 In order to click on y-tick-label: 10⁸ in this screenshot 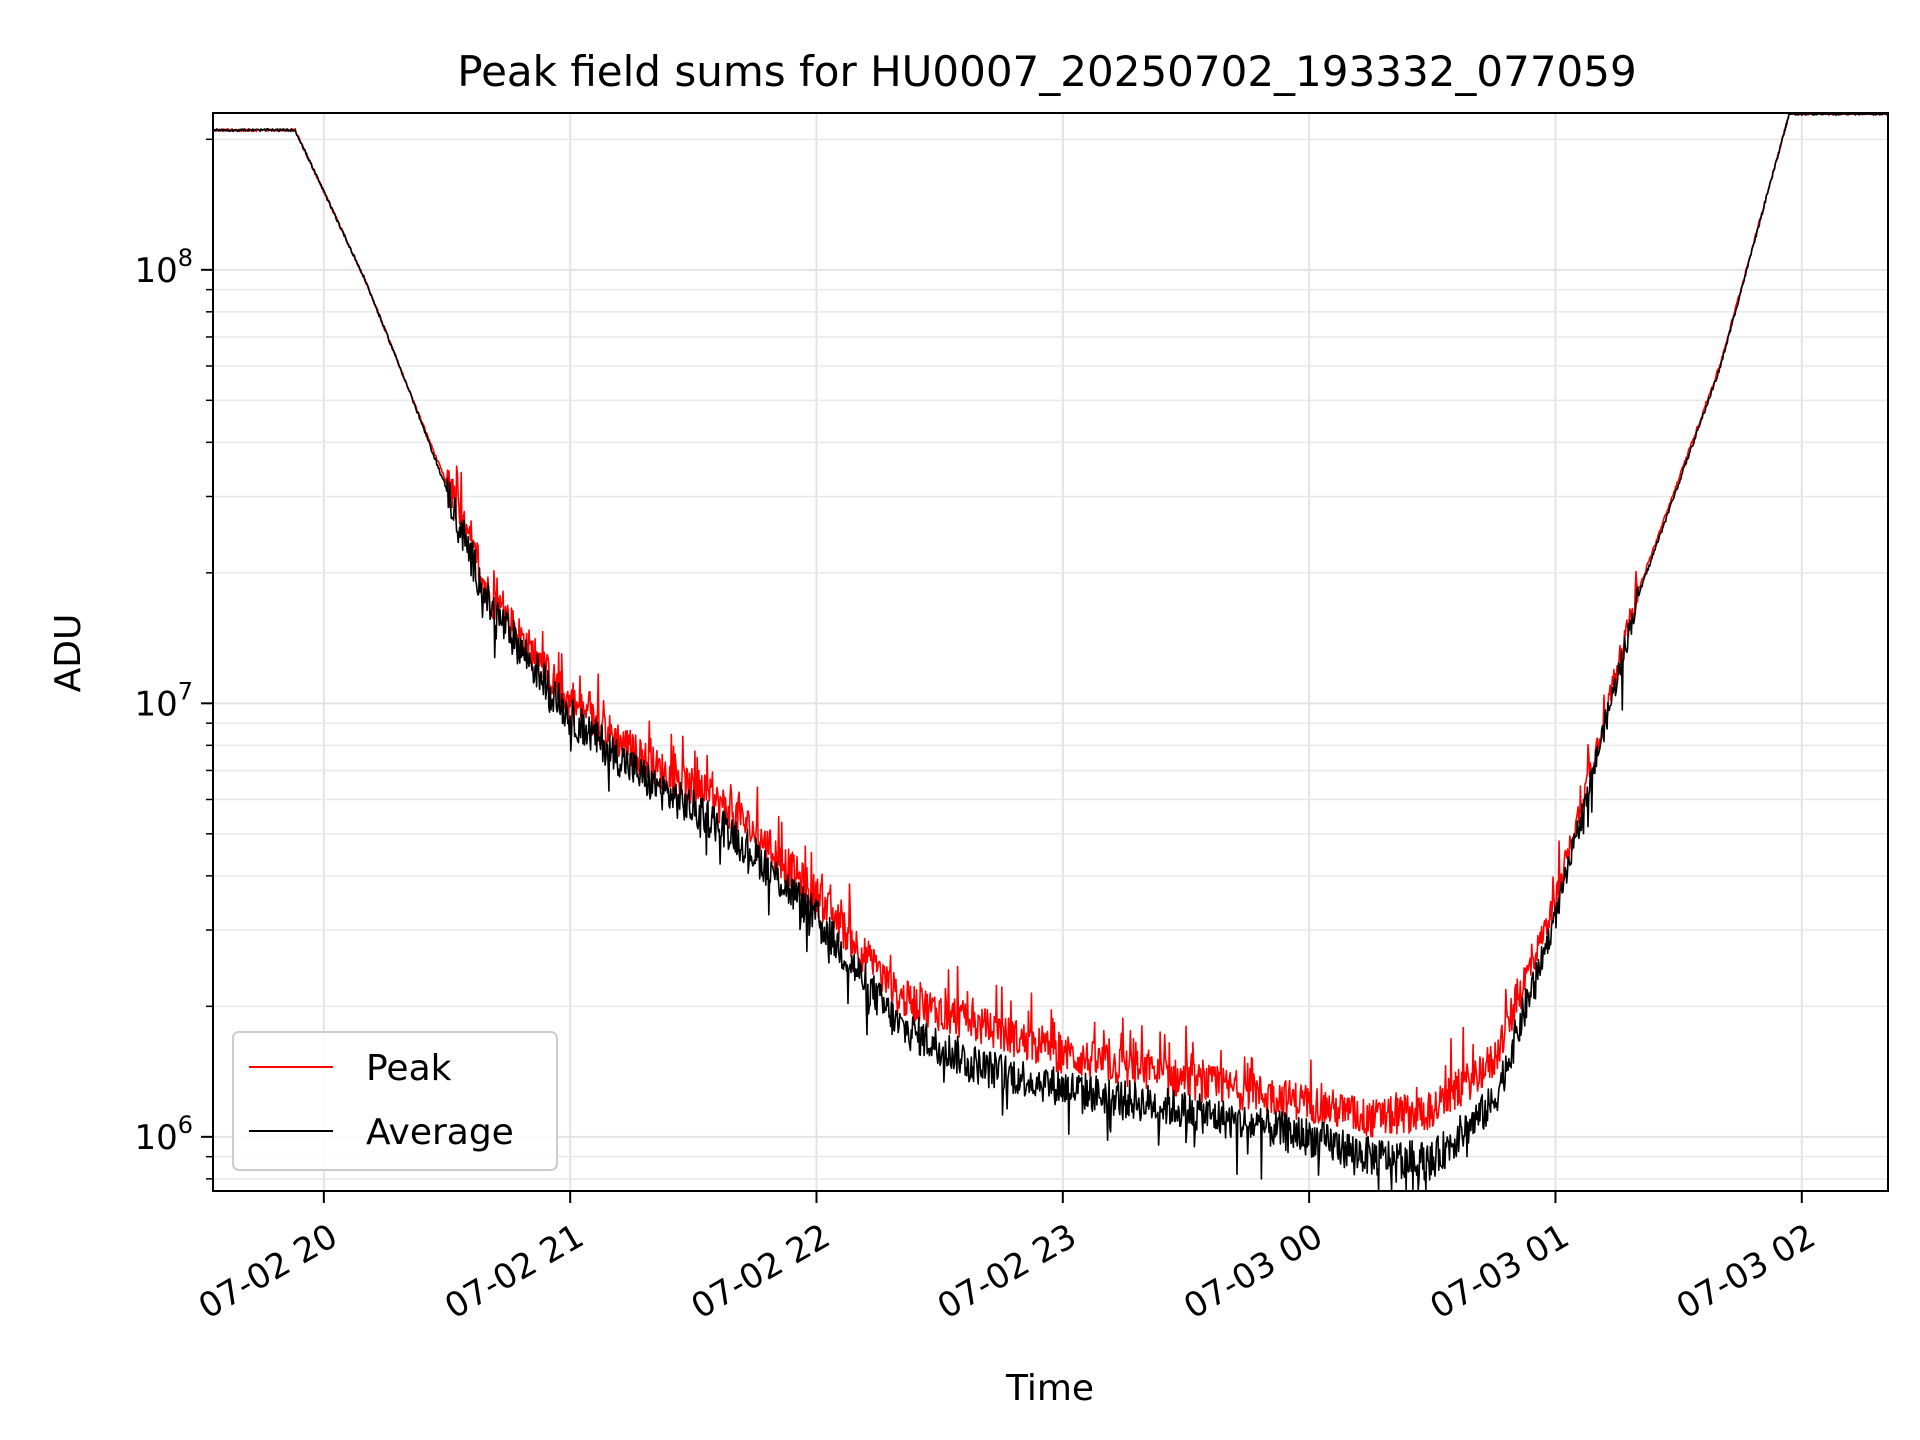, I will do `click(163, 267)`.